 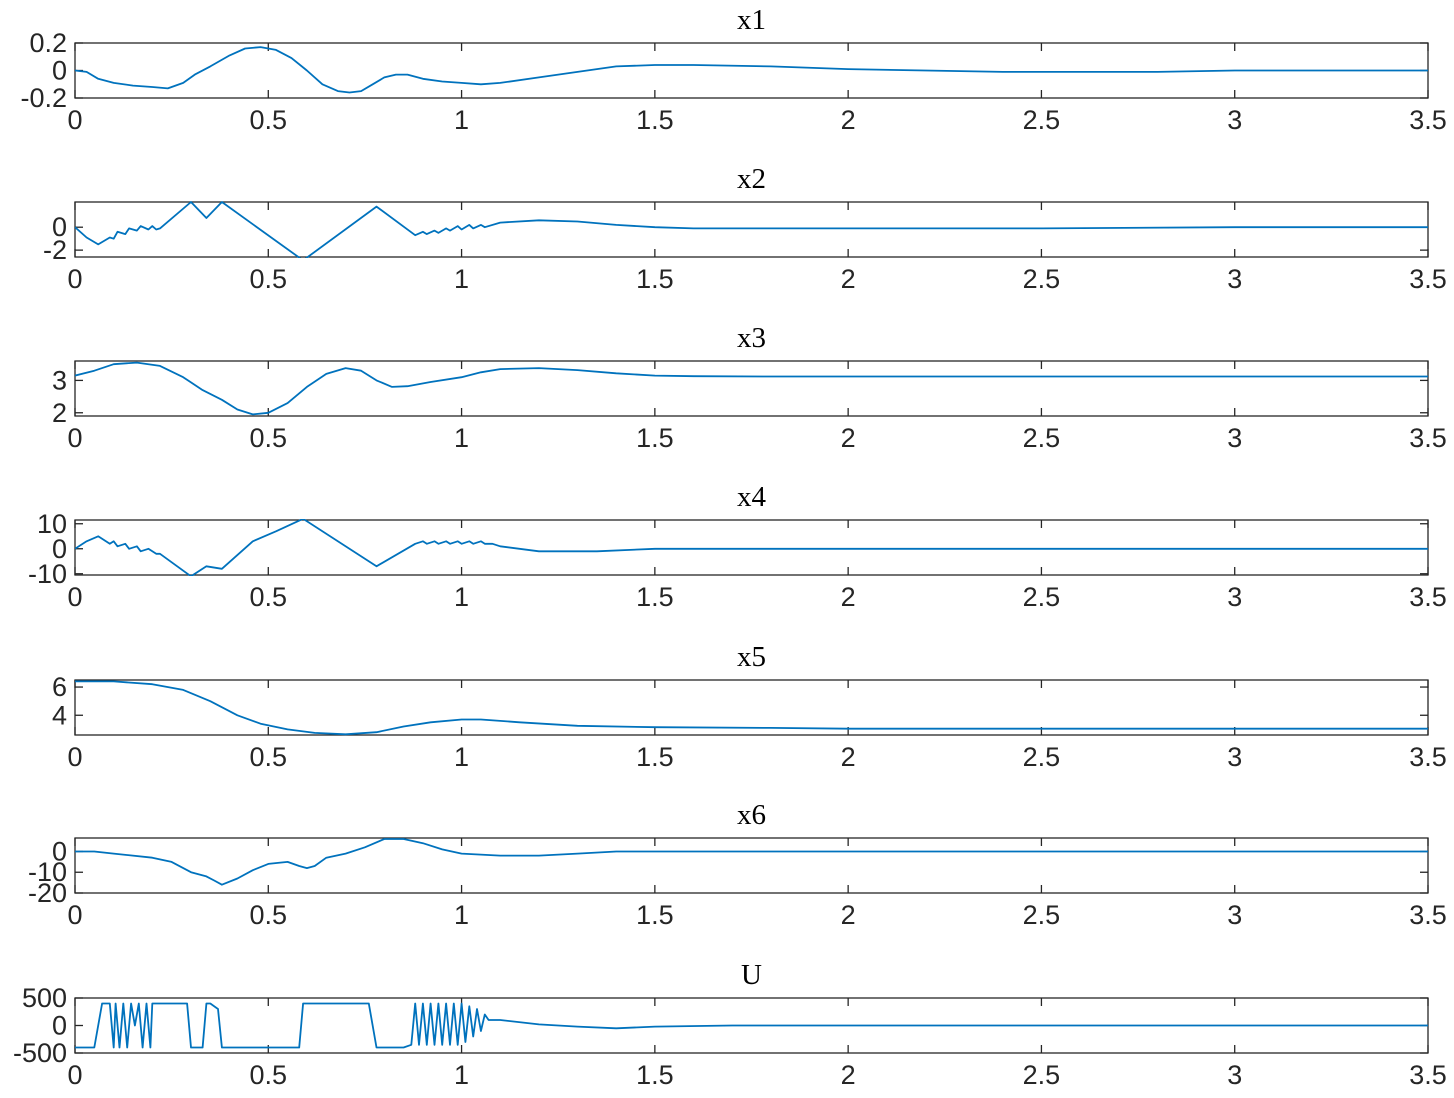 I want to click on panel-x3: x30 0.5 1 1.5 2 2.5 3 3.532, so click(x=749, y=387).